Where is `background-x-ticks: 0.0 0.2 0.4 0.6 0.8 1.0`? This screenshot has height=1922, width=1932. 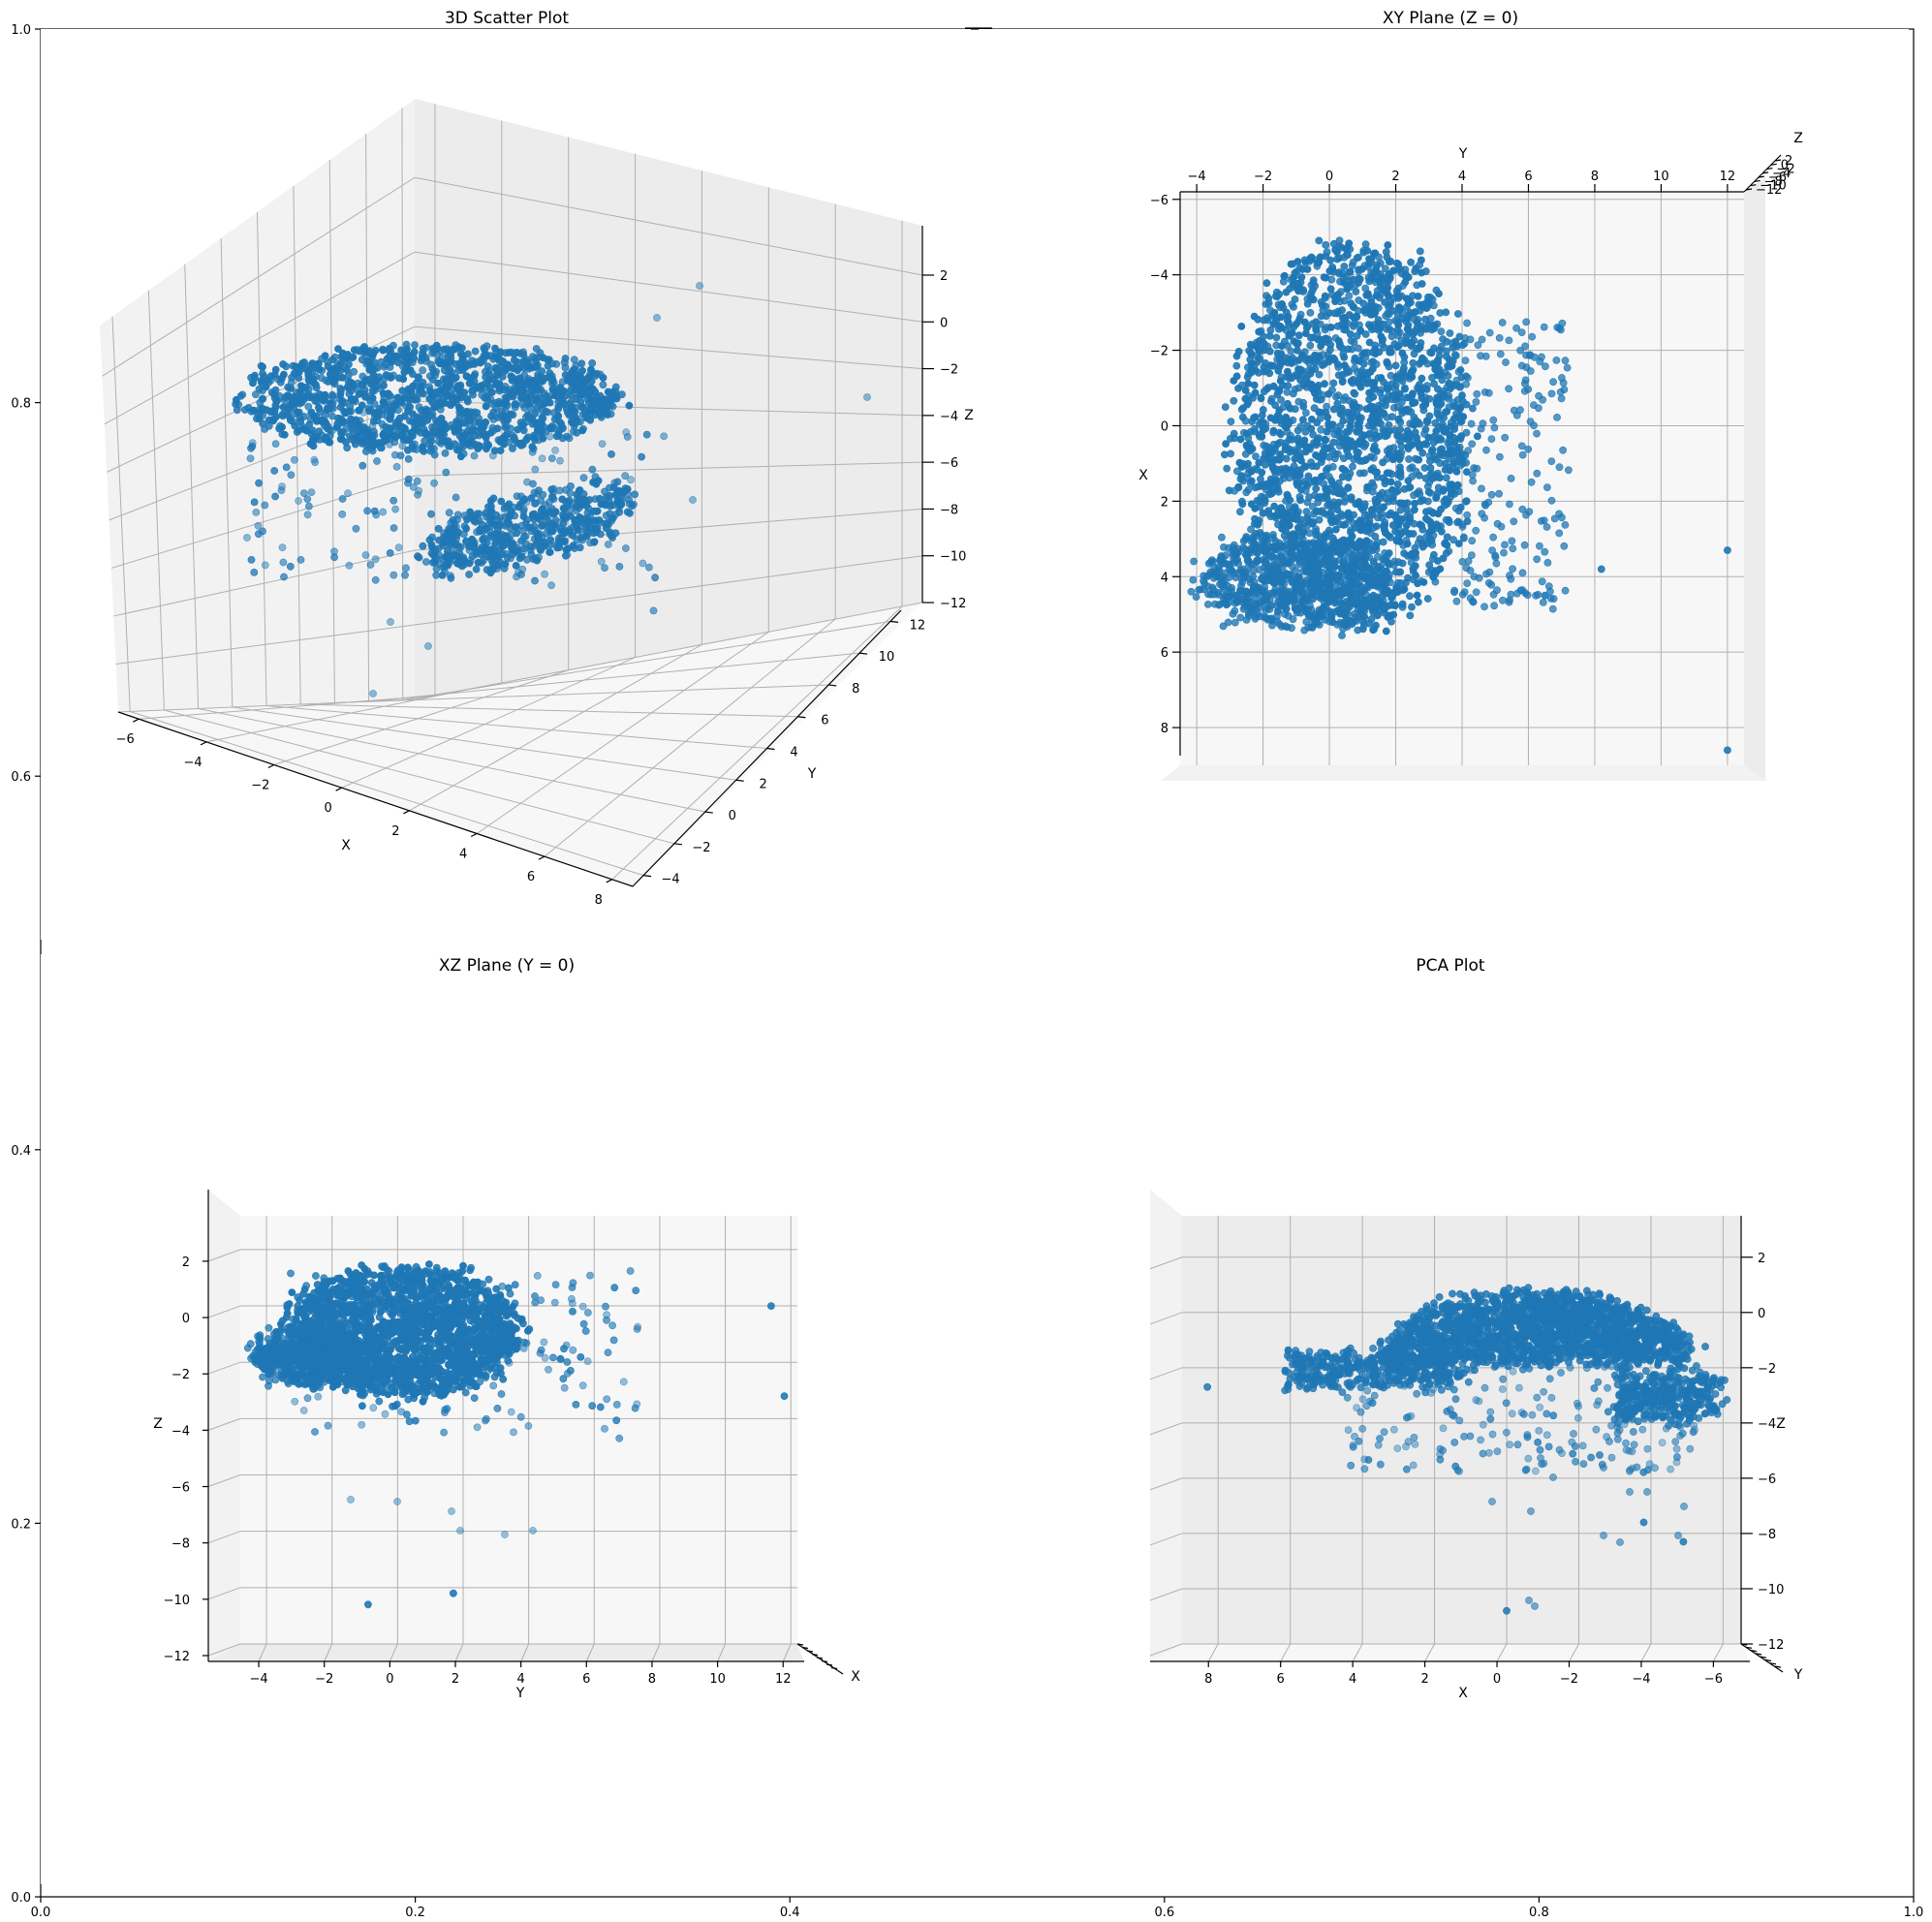 background-x-ticks: 0.0 0.2 0.4 0.6 0.8 1.0 is located at coordinates (977, 1908).